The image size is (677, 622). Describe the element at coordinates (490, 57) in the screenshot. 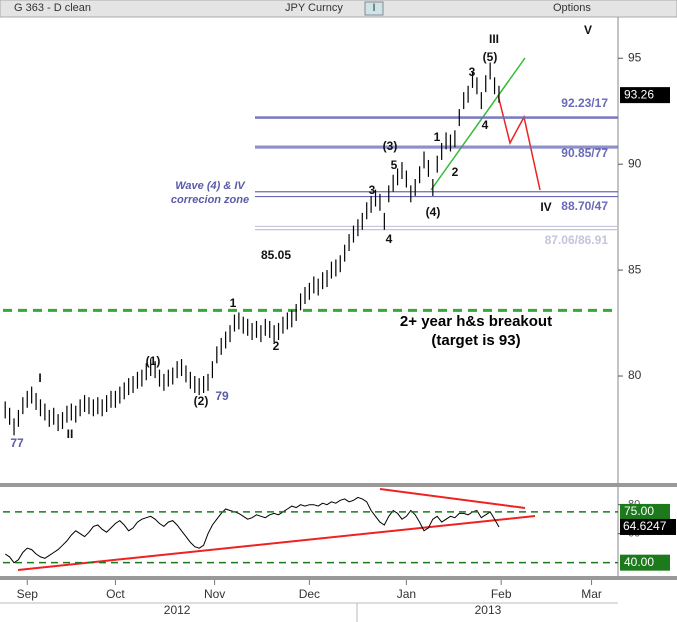

I see `annotation: (5)` at that location.